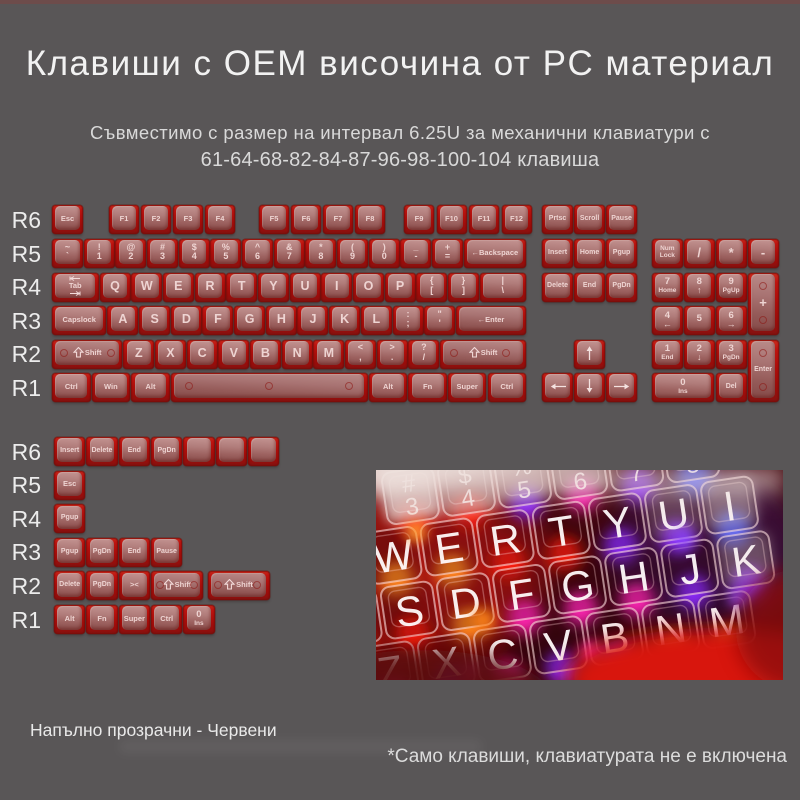 The width and height of the screenshot is (800, 800). What do you see at coordinates (409, 611) in the screenshot?
I see `svg-text: S` at bounding box center [409, 611].